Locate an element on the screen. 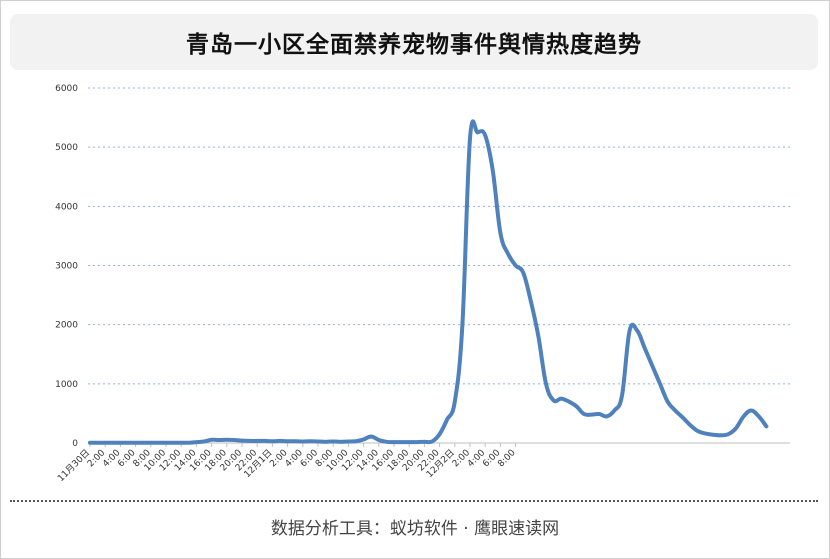 This screenshot has height=559, width=830. chart-title: 青岛一小区全面禁养宠物事件舆情热度趋势 is located at coordinates (414, 45).